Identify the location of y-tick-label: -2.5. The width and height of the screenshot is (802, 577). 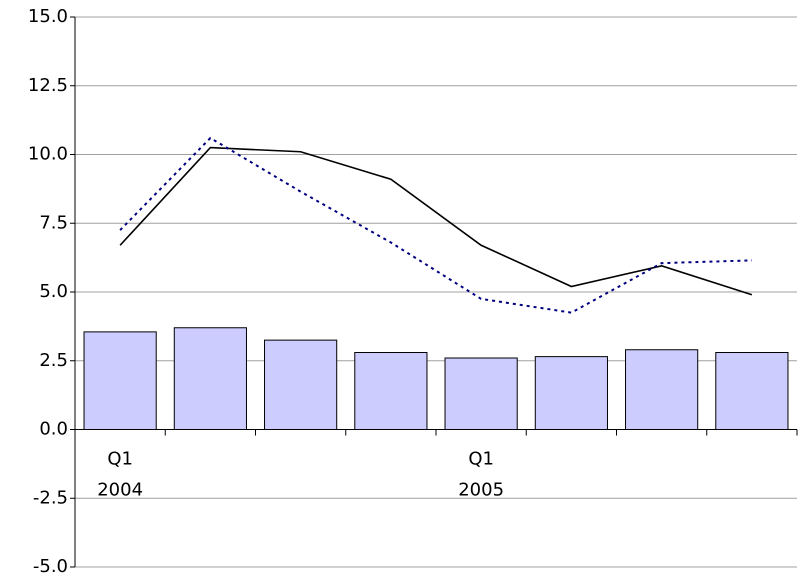
(50, 497).